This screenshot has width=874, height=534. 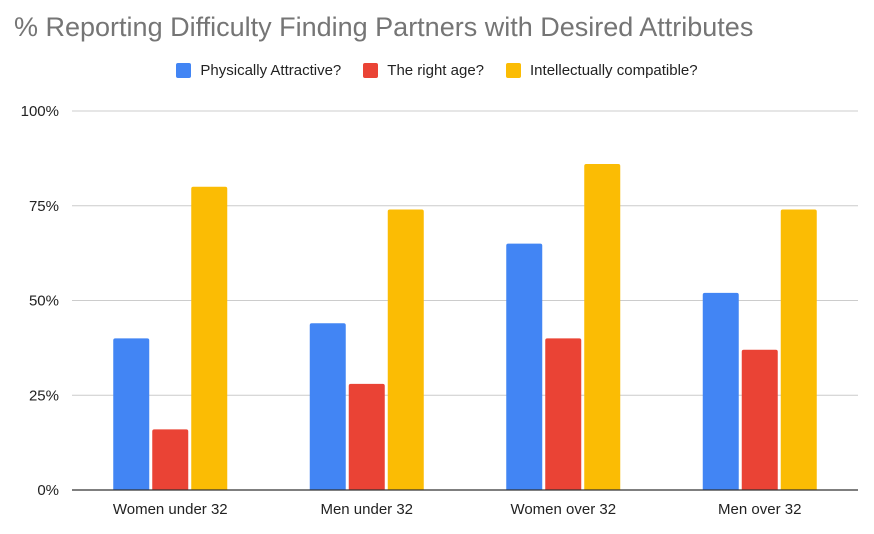 I want to click on y-tick-label: 25%, so click(x=44, y=395).